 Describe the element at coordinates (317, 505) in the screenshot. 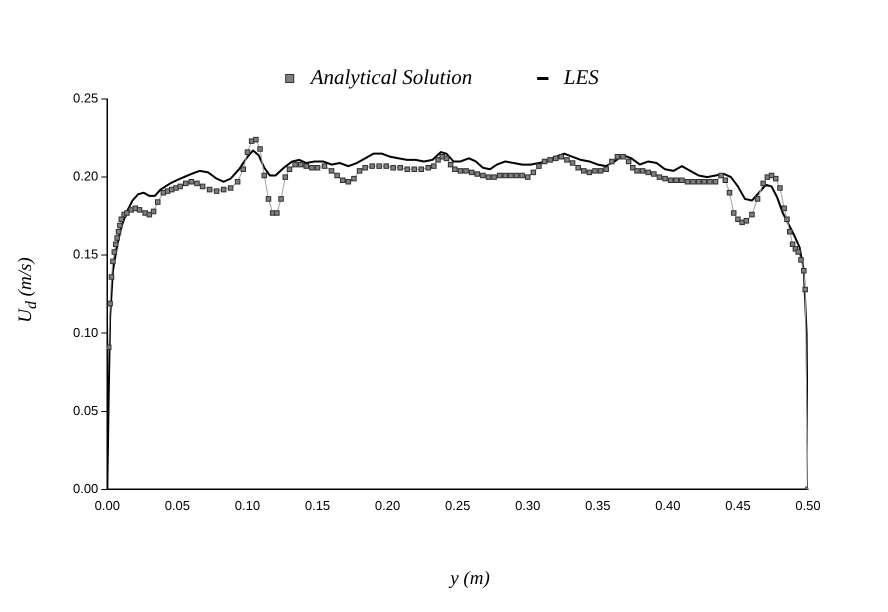

I see `x-tick-label: 0.15` at that location.